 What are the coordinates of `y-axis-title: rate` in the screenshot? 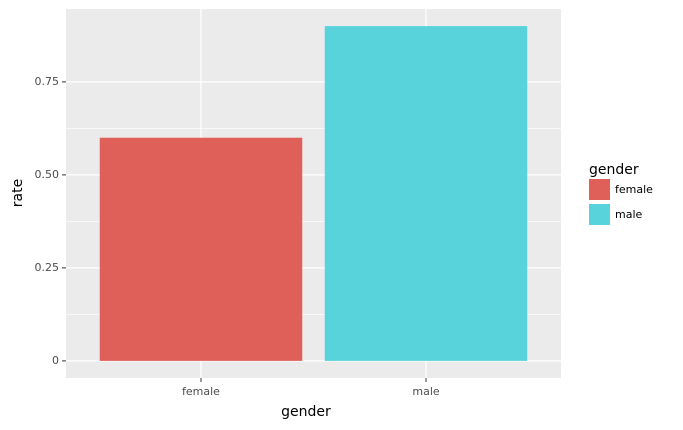 It's located at (18, 193).